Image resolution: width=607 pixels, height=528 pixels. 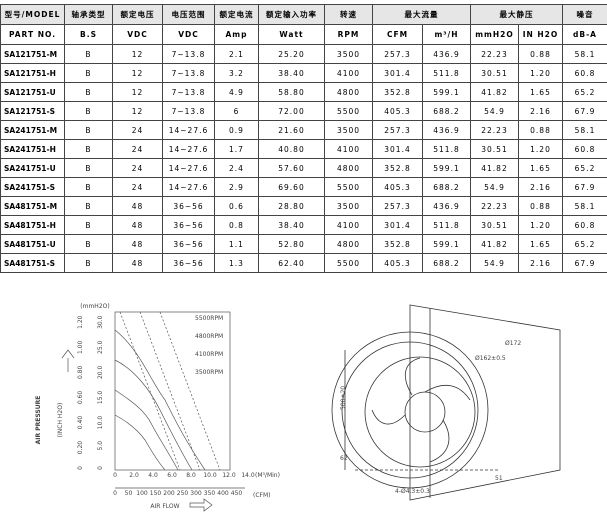 I want to click on cfm-tick: 400, so click(x=223, y=493).